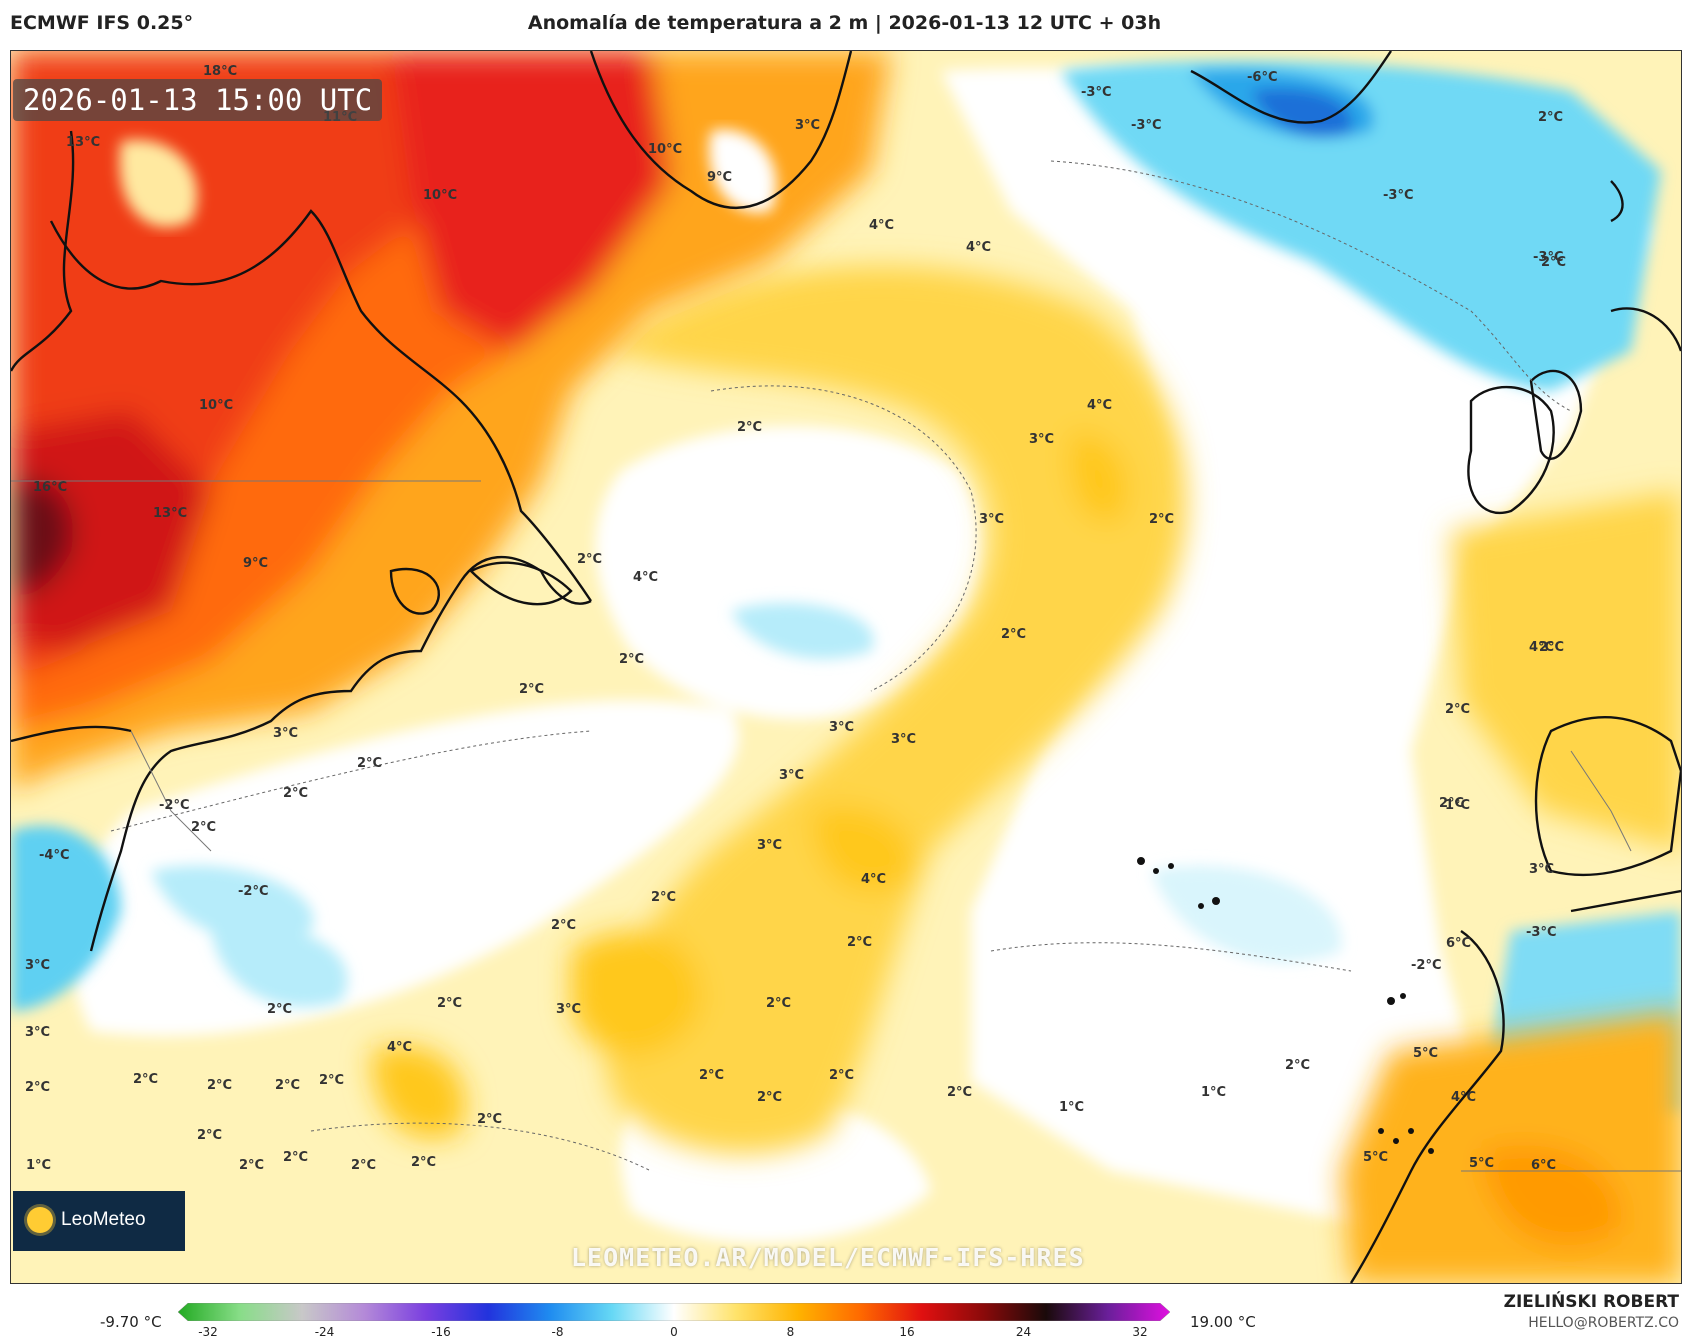 Image resolution: width=1689 pixels, height=1341 pixels. Describe the element at coordinates (1603, 1323) in the screenshot. I see `author-email: HELLO@ROBERTZ.CO` at that location.